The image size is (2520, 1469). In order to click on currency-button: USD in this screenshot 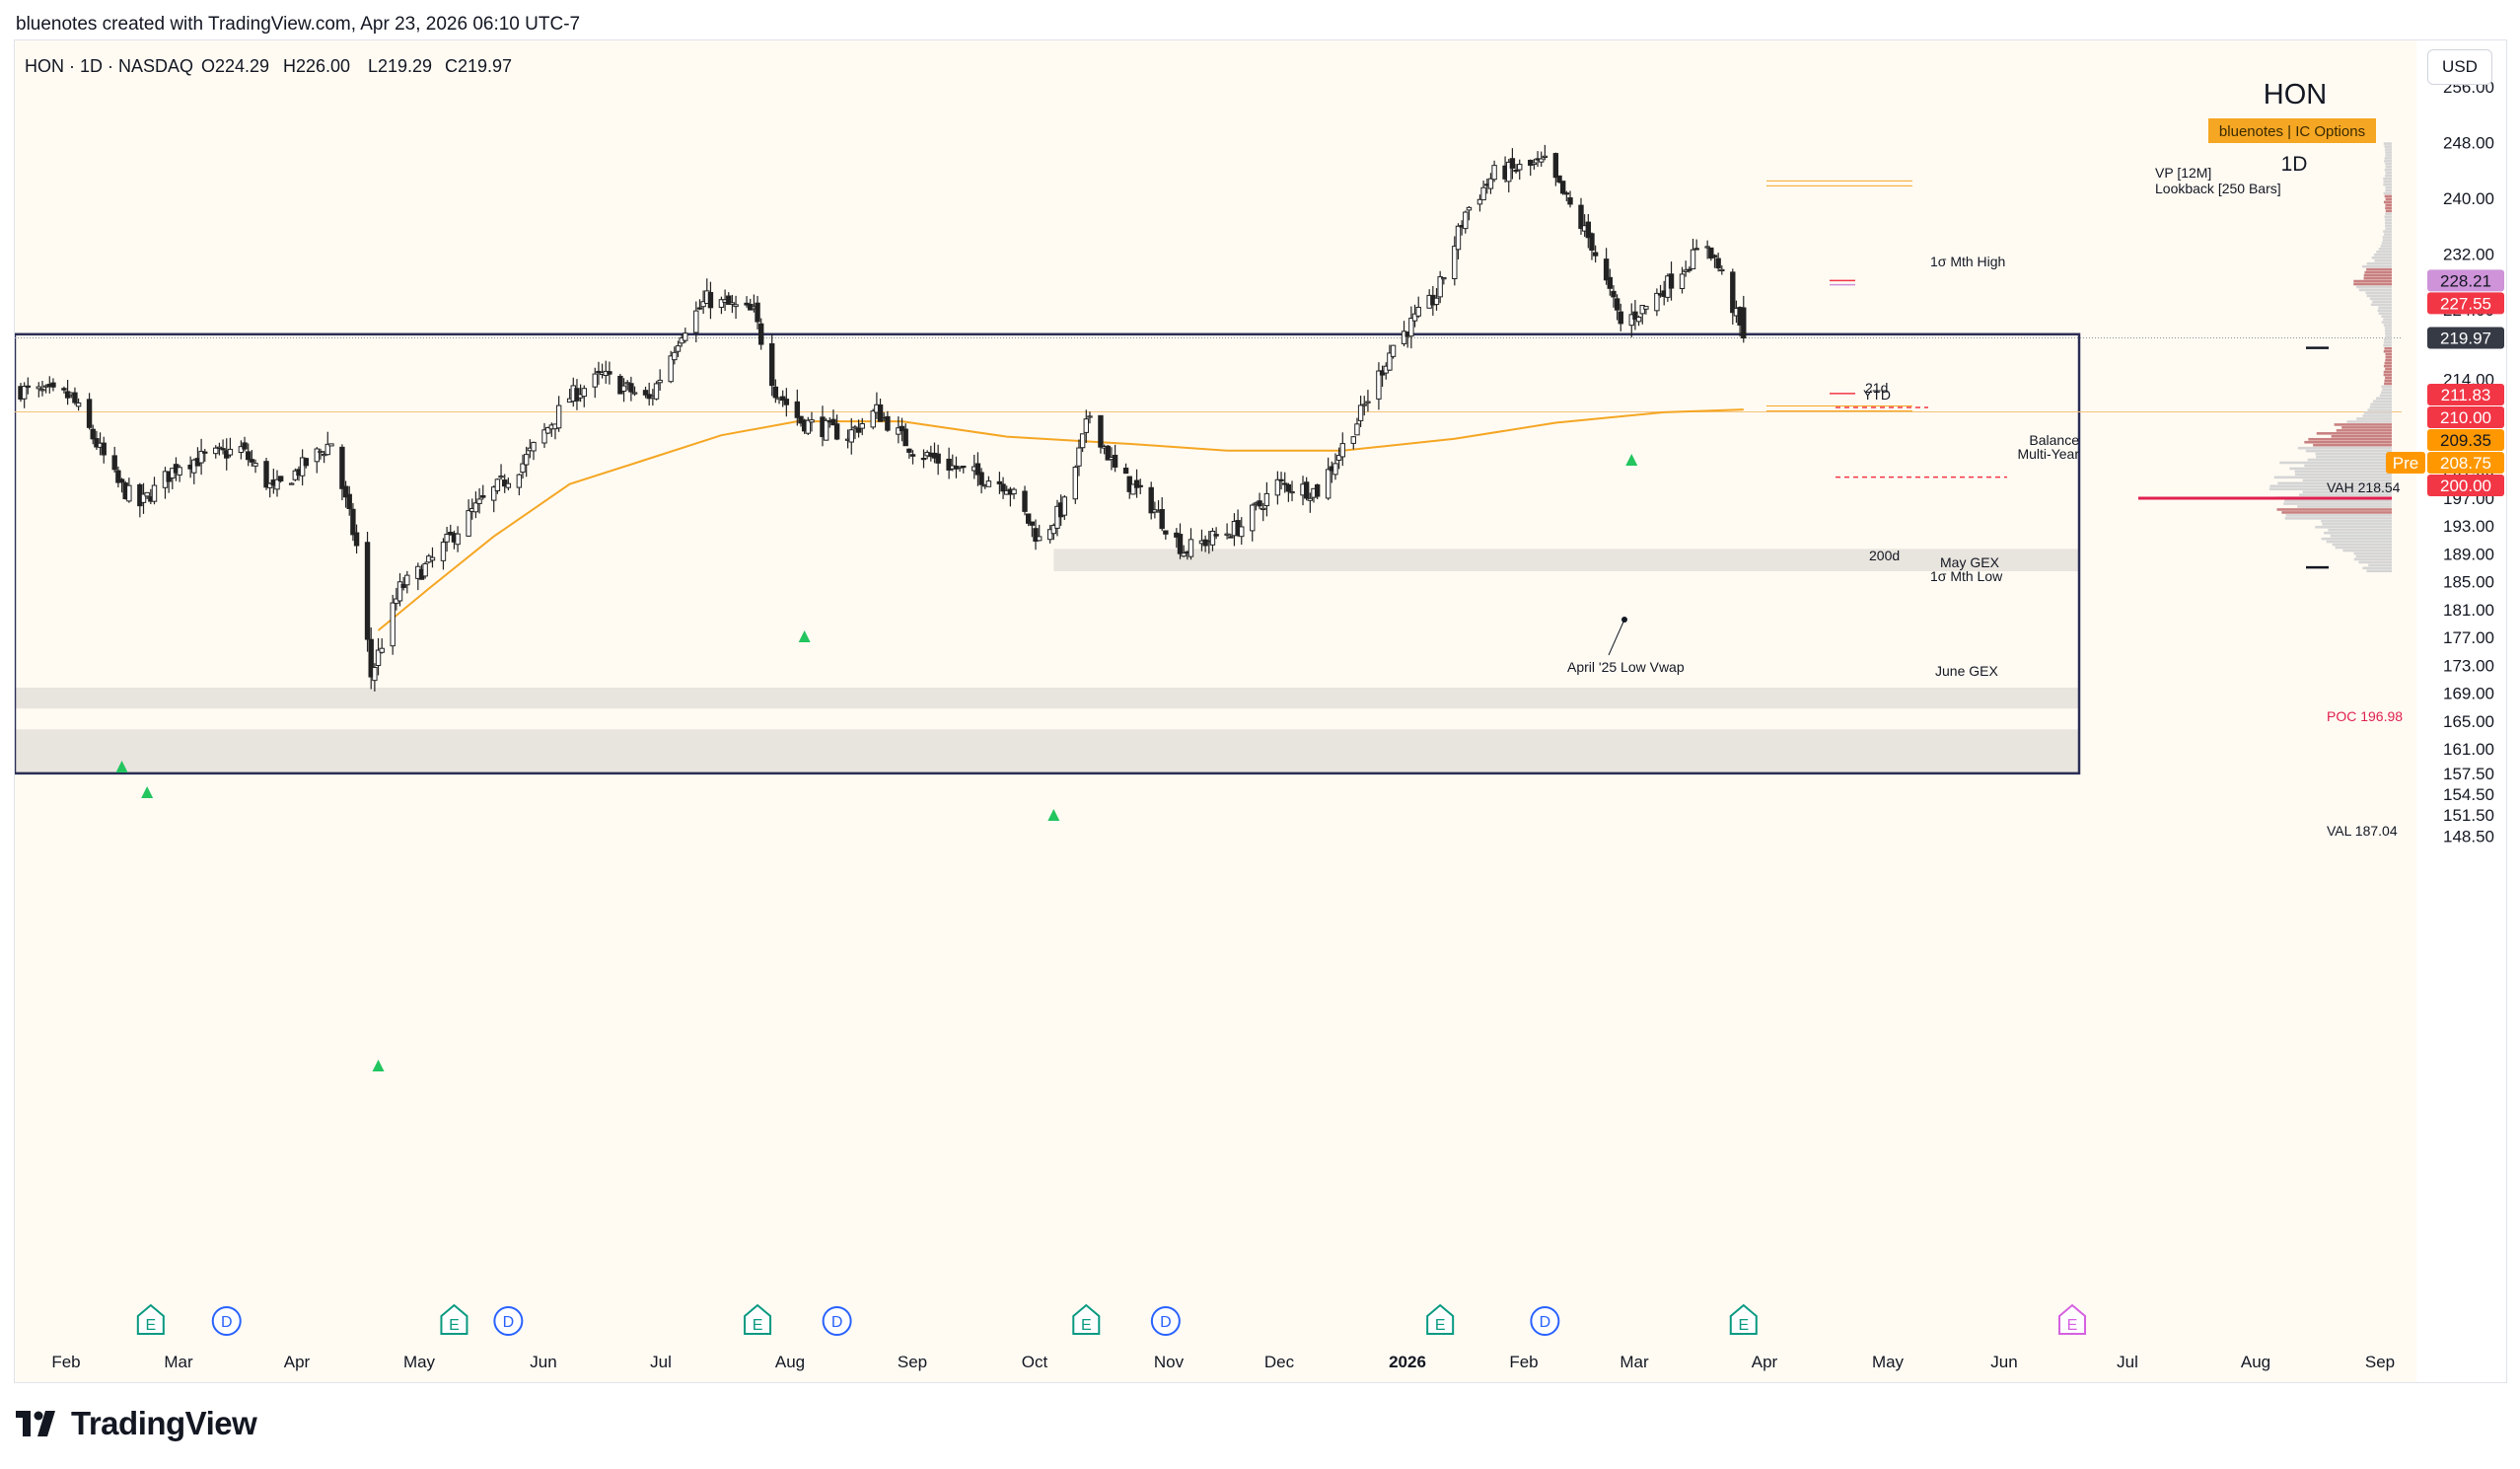, I will do `click(2459, 67)`.